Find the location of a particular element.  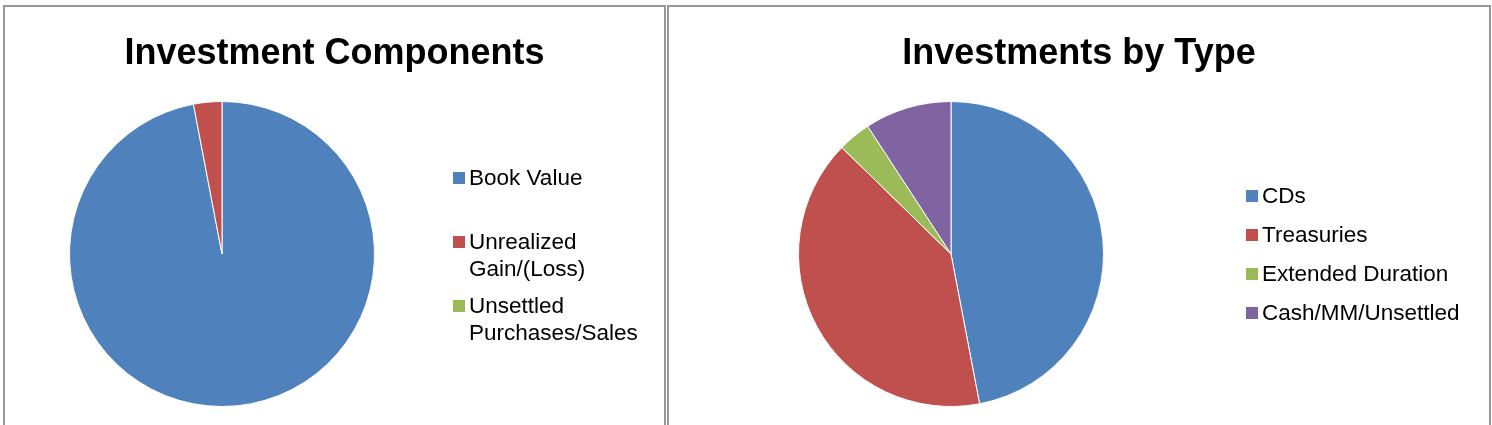

chart-title: Investments by Type is located at coordinates (1079, 51).